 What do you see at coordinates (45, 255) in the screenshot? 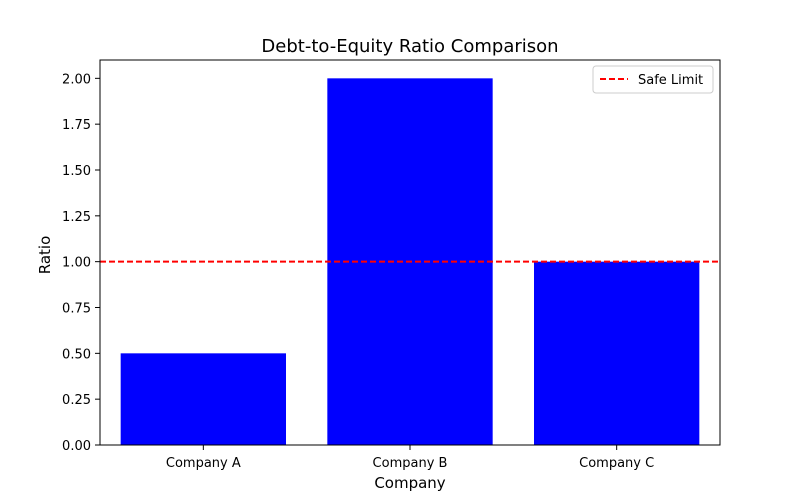
I see `y-axis-label: Ratio` at bounding box center [45, 255].